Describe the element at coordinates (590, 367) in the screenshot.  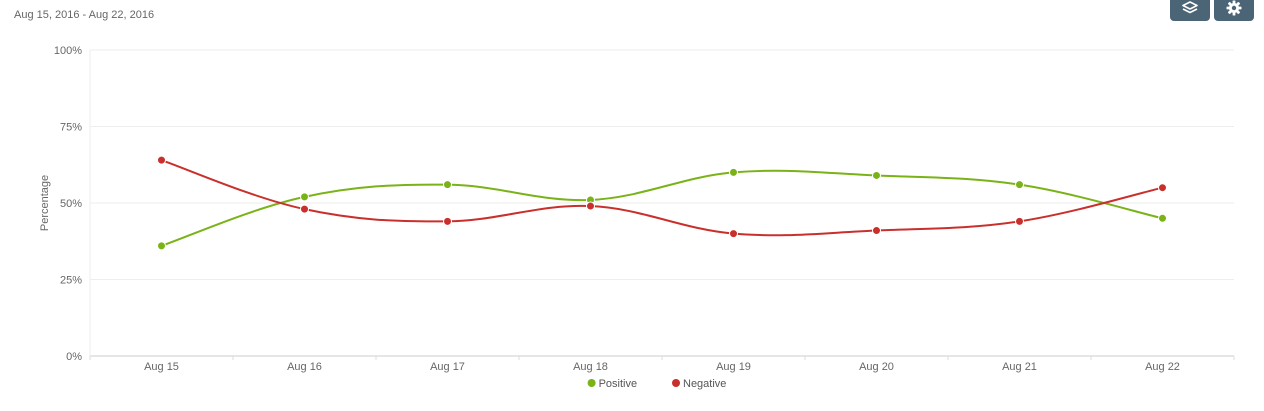
I see `x-tick-label: Aug 18` at that location.